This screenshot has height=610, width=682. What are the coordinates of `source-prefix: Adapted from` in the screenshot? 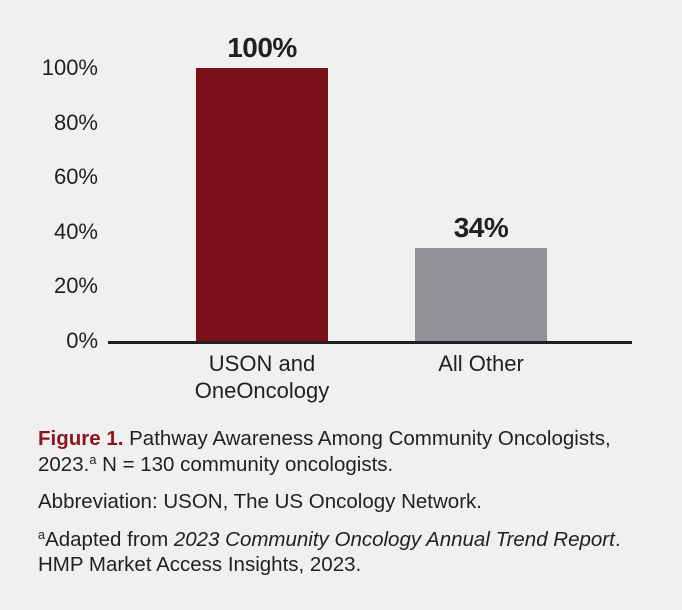 It's located at (109, 539).